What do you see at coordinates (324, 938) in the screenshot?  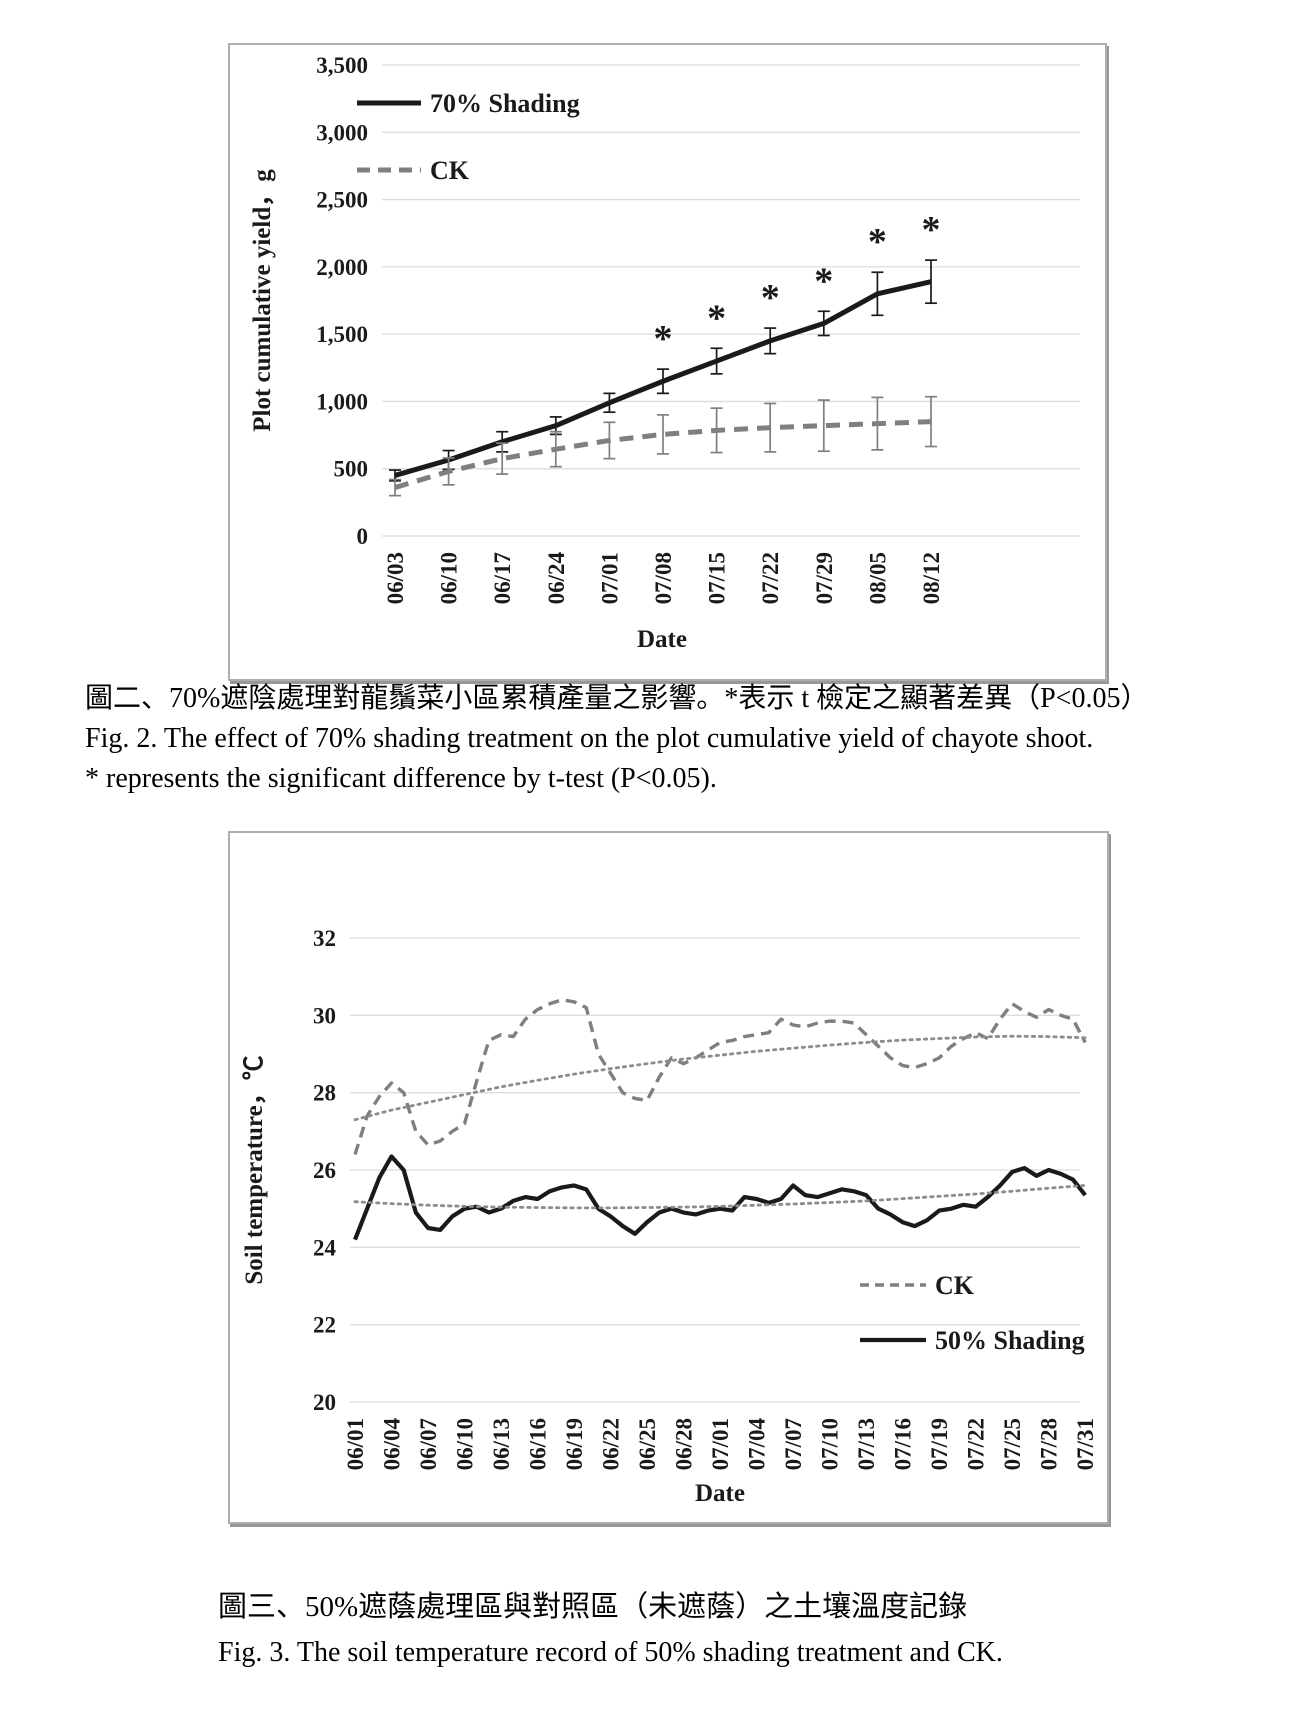 I see `y-tick-label: 32` at bounding box center [324, 938].